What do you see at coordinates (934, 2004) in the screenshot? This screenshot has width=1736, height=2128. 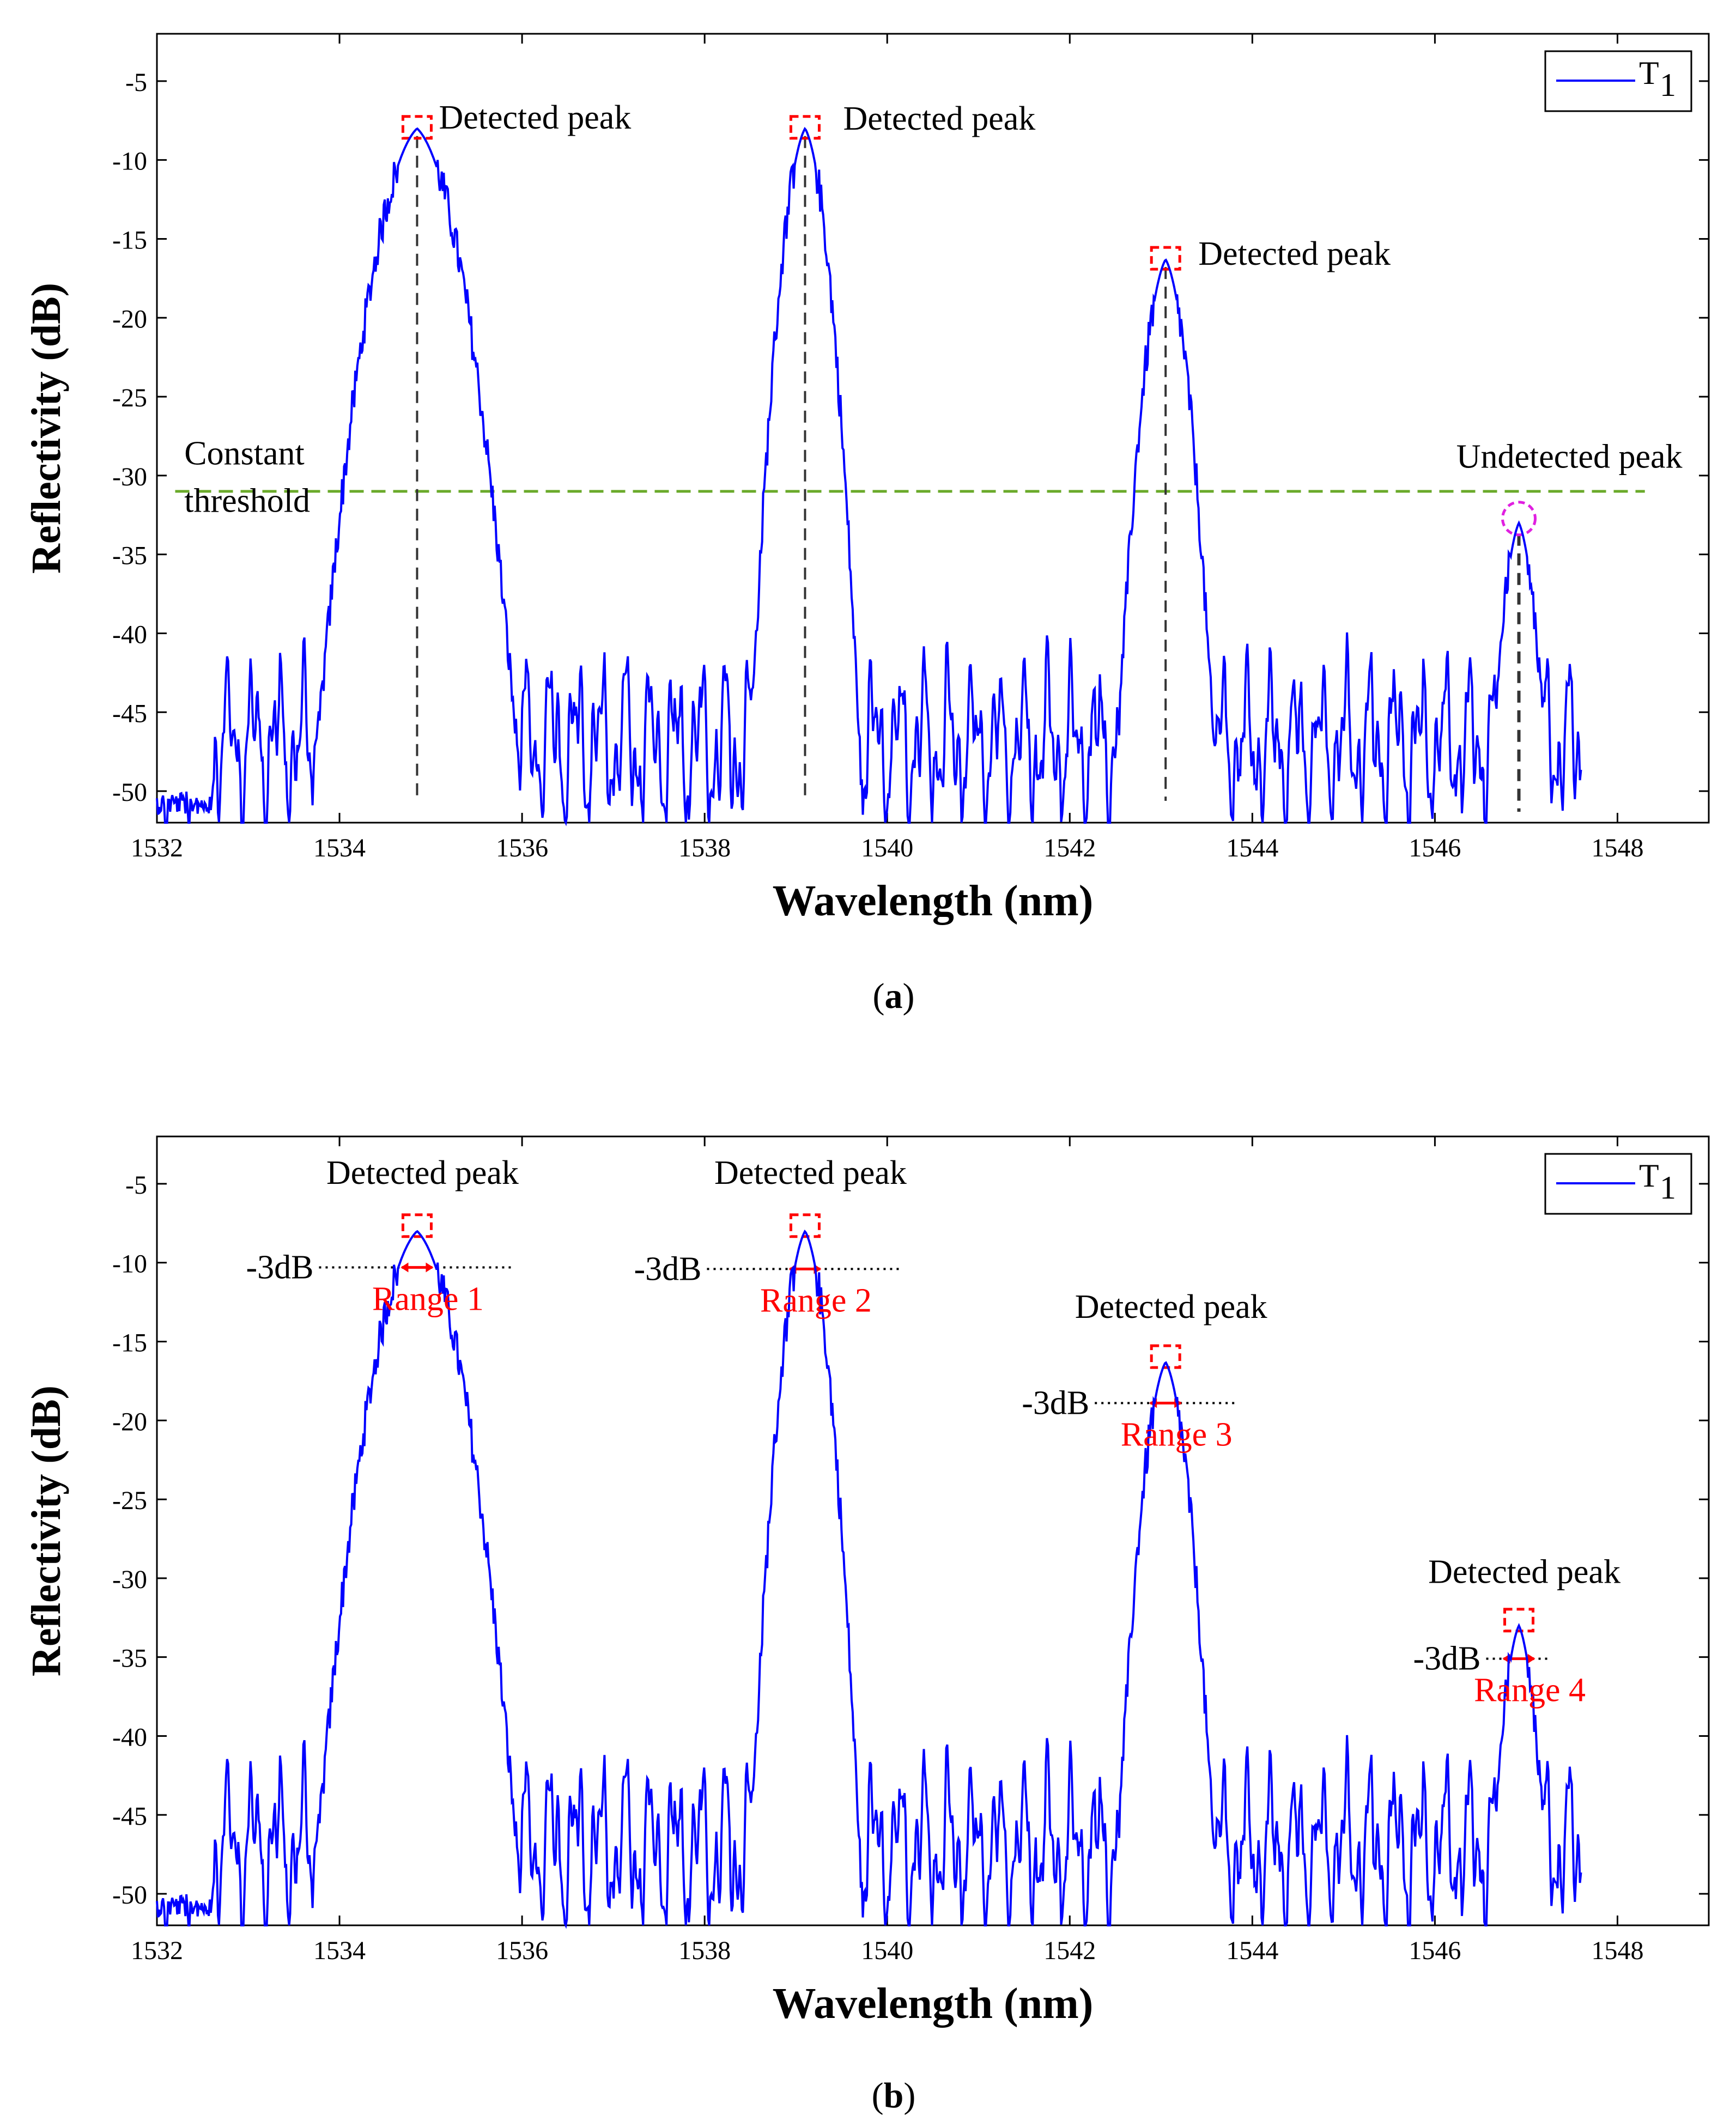 I see `x-axis-label-b: Wavelength (nm)` at bounding box center [934, 2004].